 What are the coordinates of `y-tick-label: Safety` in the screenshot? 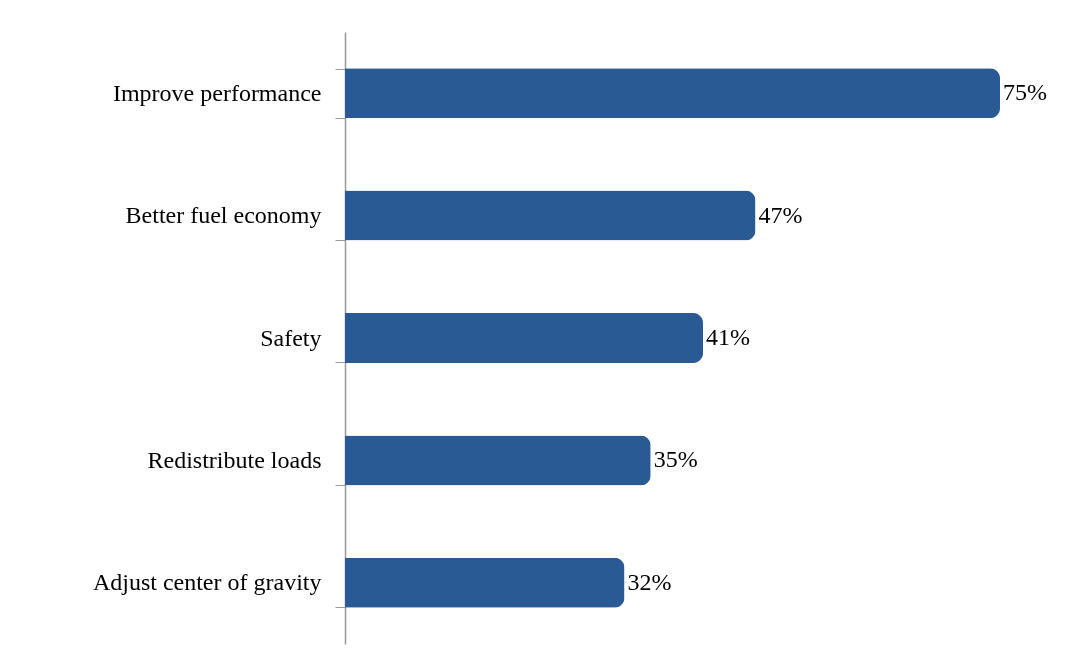 It's located at (291, 337).